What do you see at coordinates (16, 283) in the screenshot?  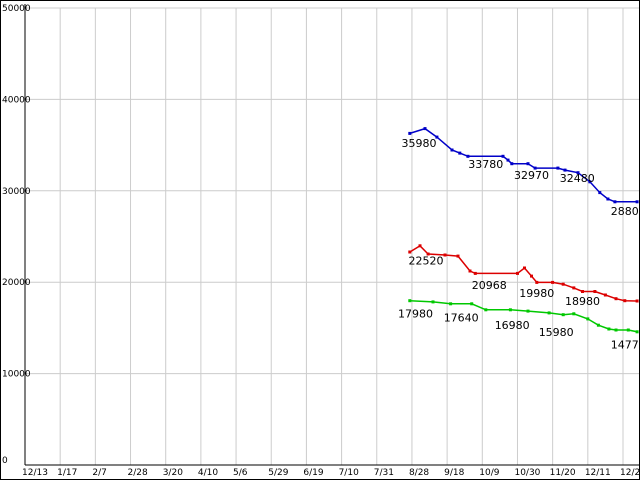 I see `y-tick-label: 20000` at bounding box center [16, 283].